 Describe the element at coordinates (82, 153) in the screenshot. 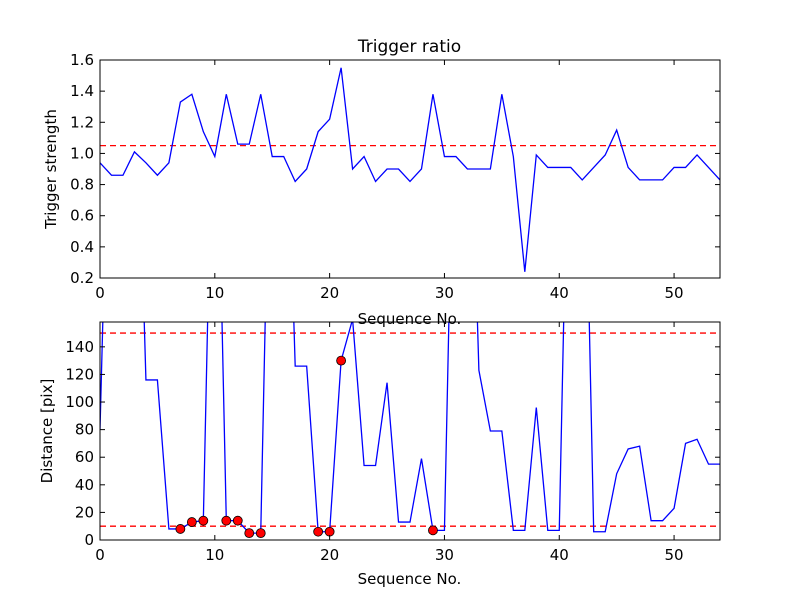

I see `y-tick-label: 1.0` at that location.